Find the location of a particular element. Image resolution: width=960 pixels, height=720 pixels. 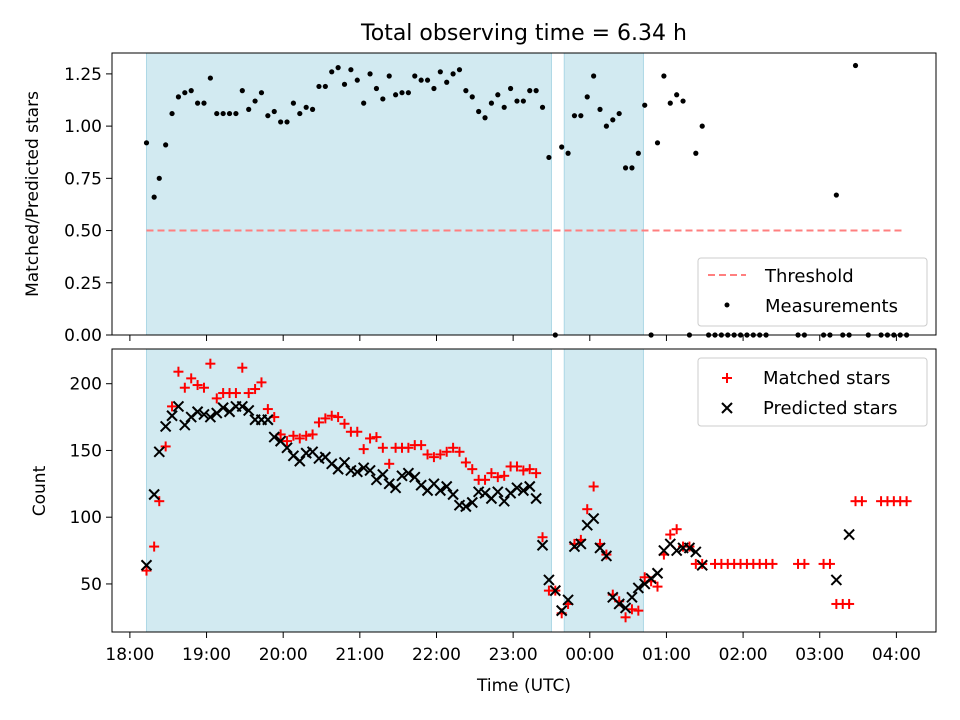

x-tick-label: 01:00 is located at coordinates (666, 655).